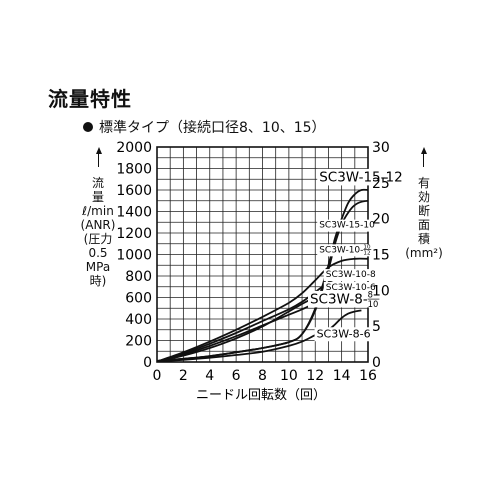  I want to click on annotation-text: SC3W-15-10, so click(347, 226).